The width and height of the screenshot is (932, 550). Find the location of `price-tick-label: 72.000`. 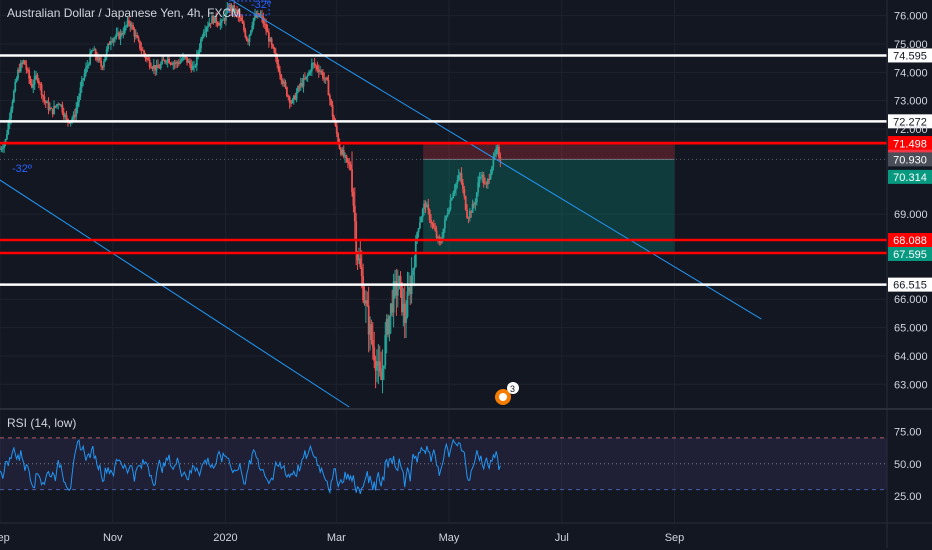

price-tick-label: 72.000 is located at coordinates (911, 130).